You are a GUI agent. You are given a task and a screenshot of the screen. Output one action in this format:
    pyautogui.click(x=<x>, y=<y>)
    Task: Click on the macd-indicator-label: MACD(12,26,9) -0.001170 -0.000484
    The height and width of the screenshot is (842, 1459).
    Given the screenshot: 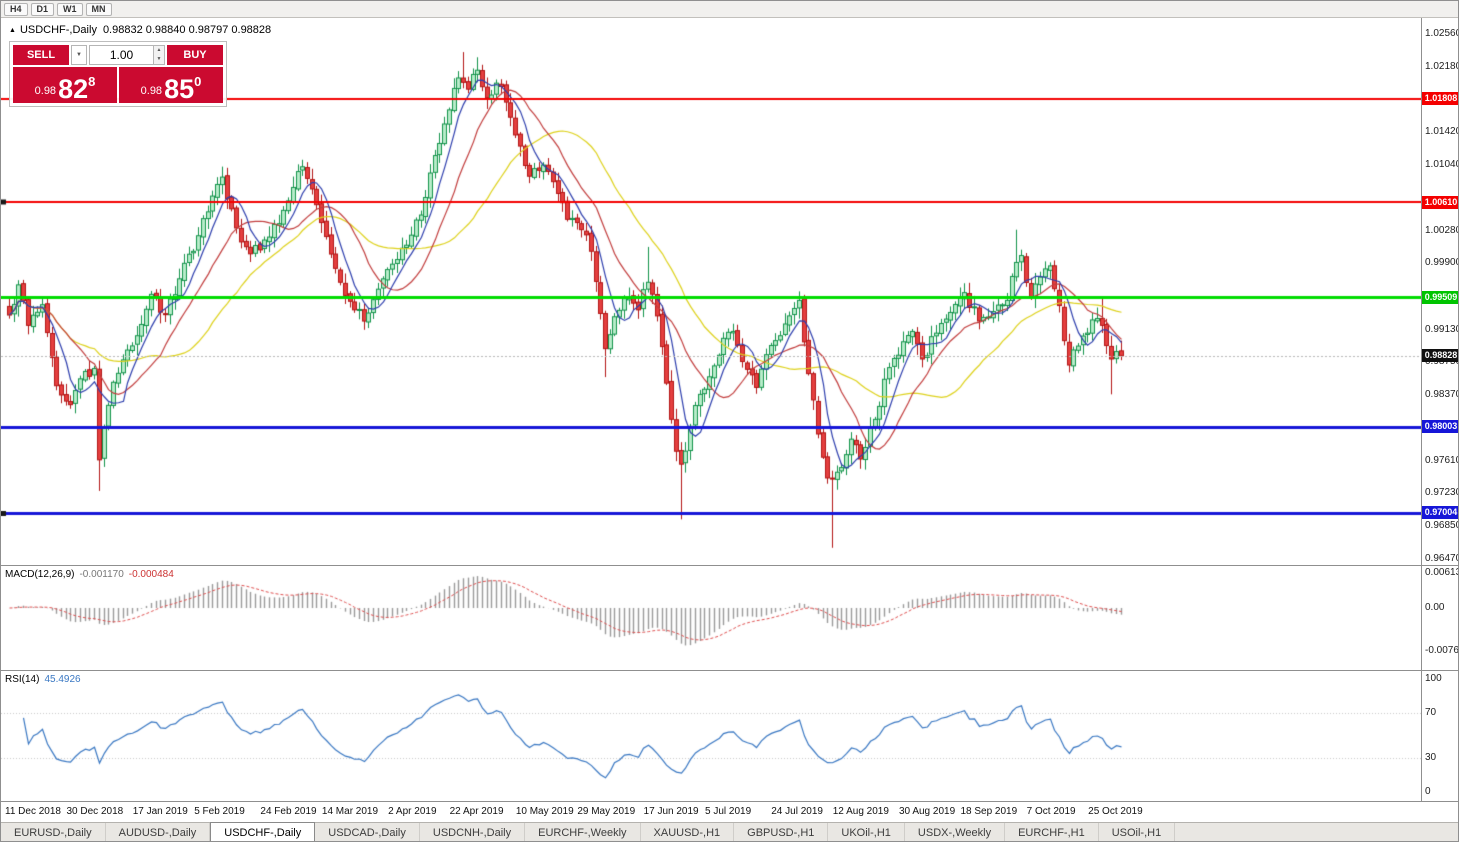 What is the action you would take?
    pyautogui.click(x=89, y=574)
    